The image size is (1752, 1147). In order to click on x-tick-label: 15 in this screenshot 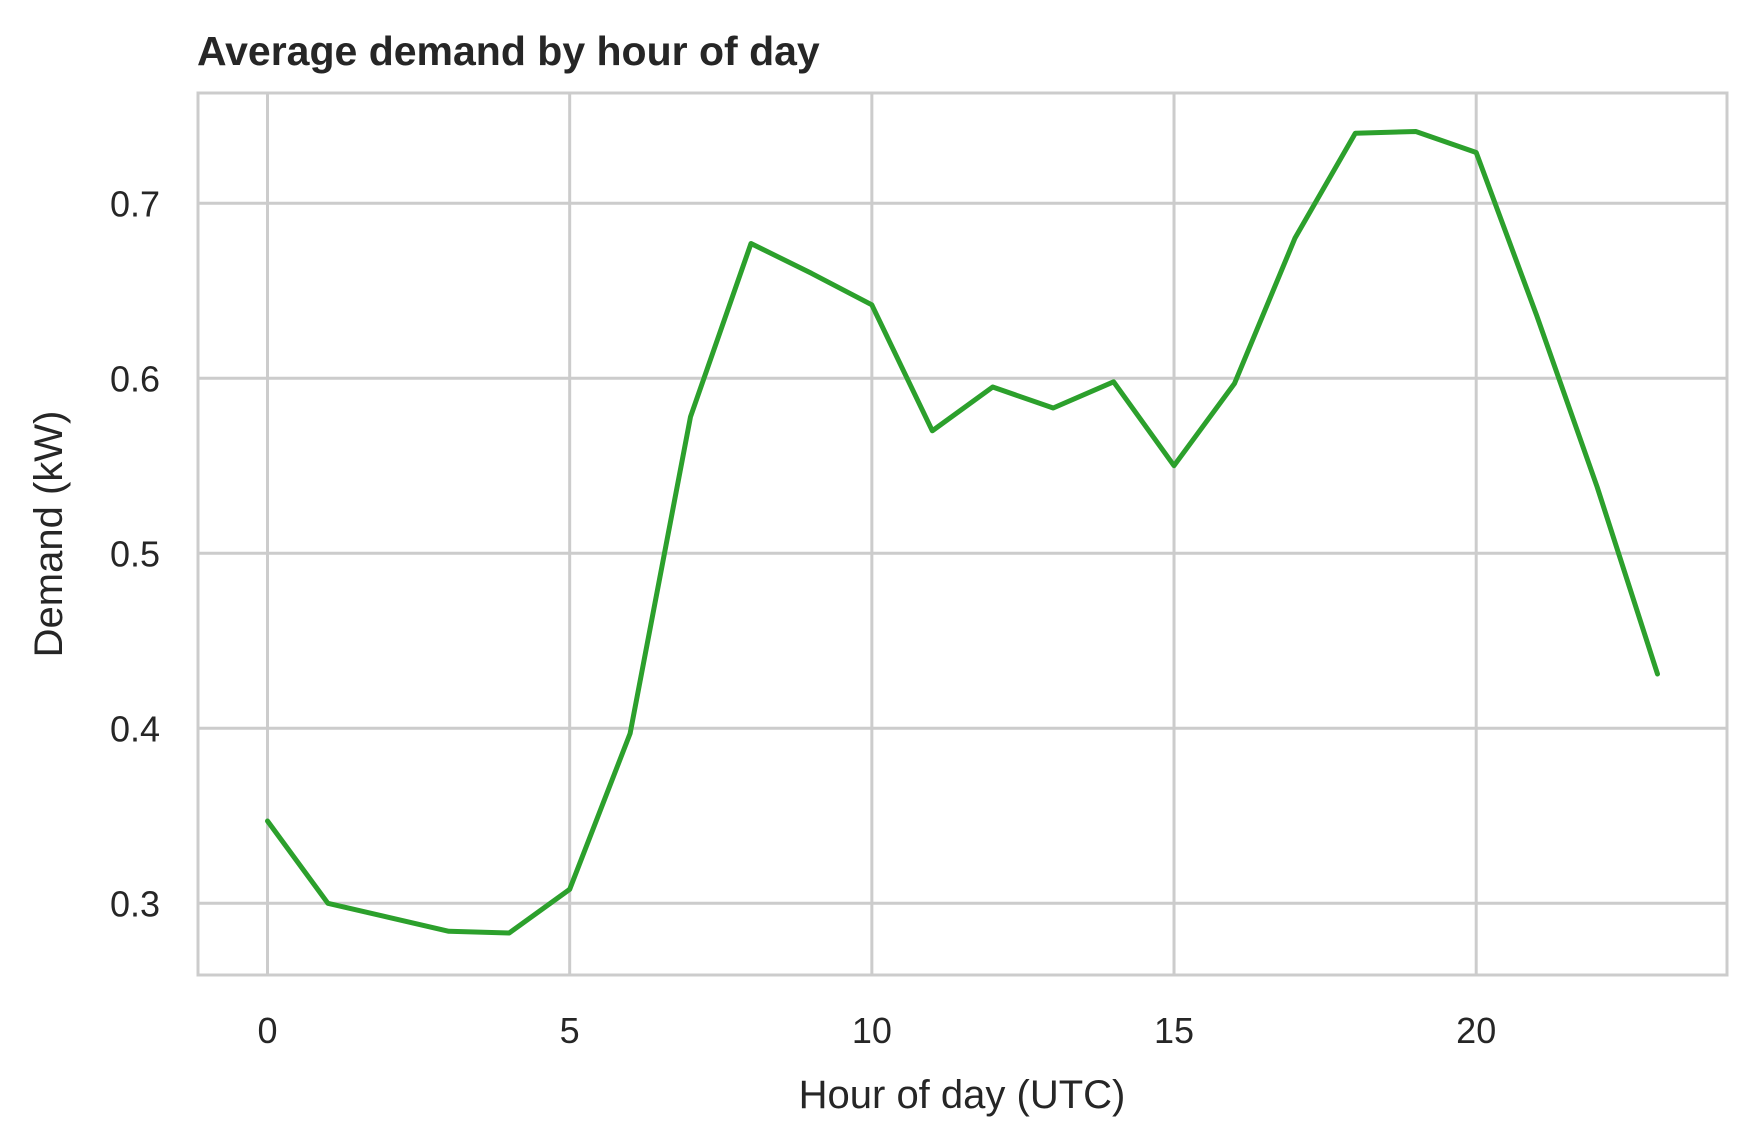, I will do `click(1174, 1030)`.